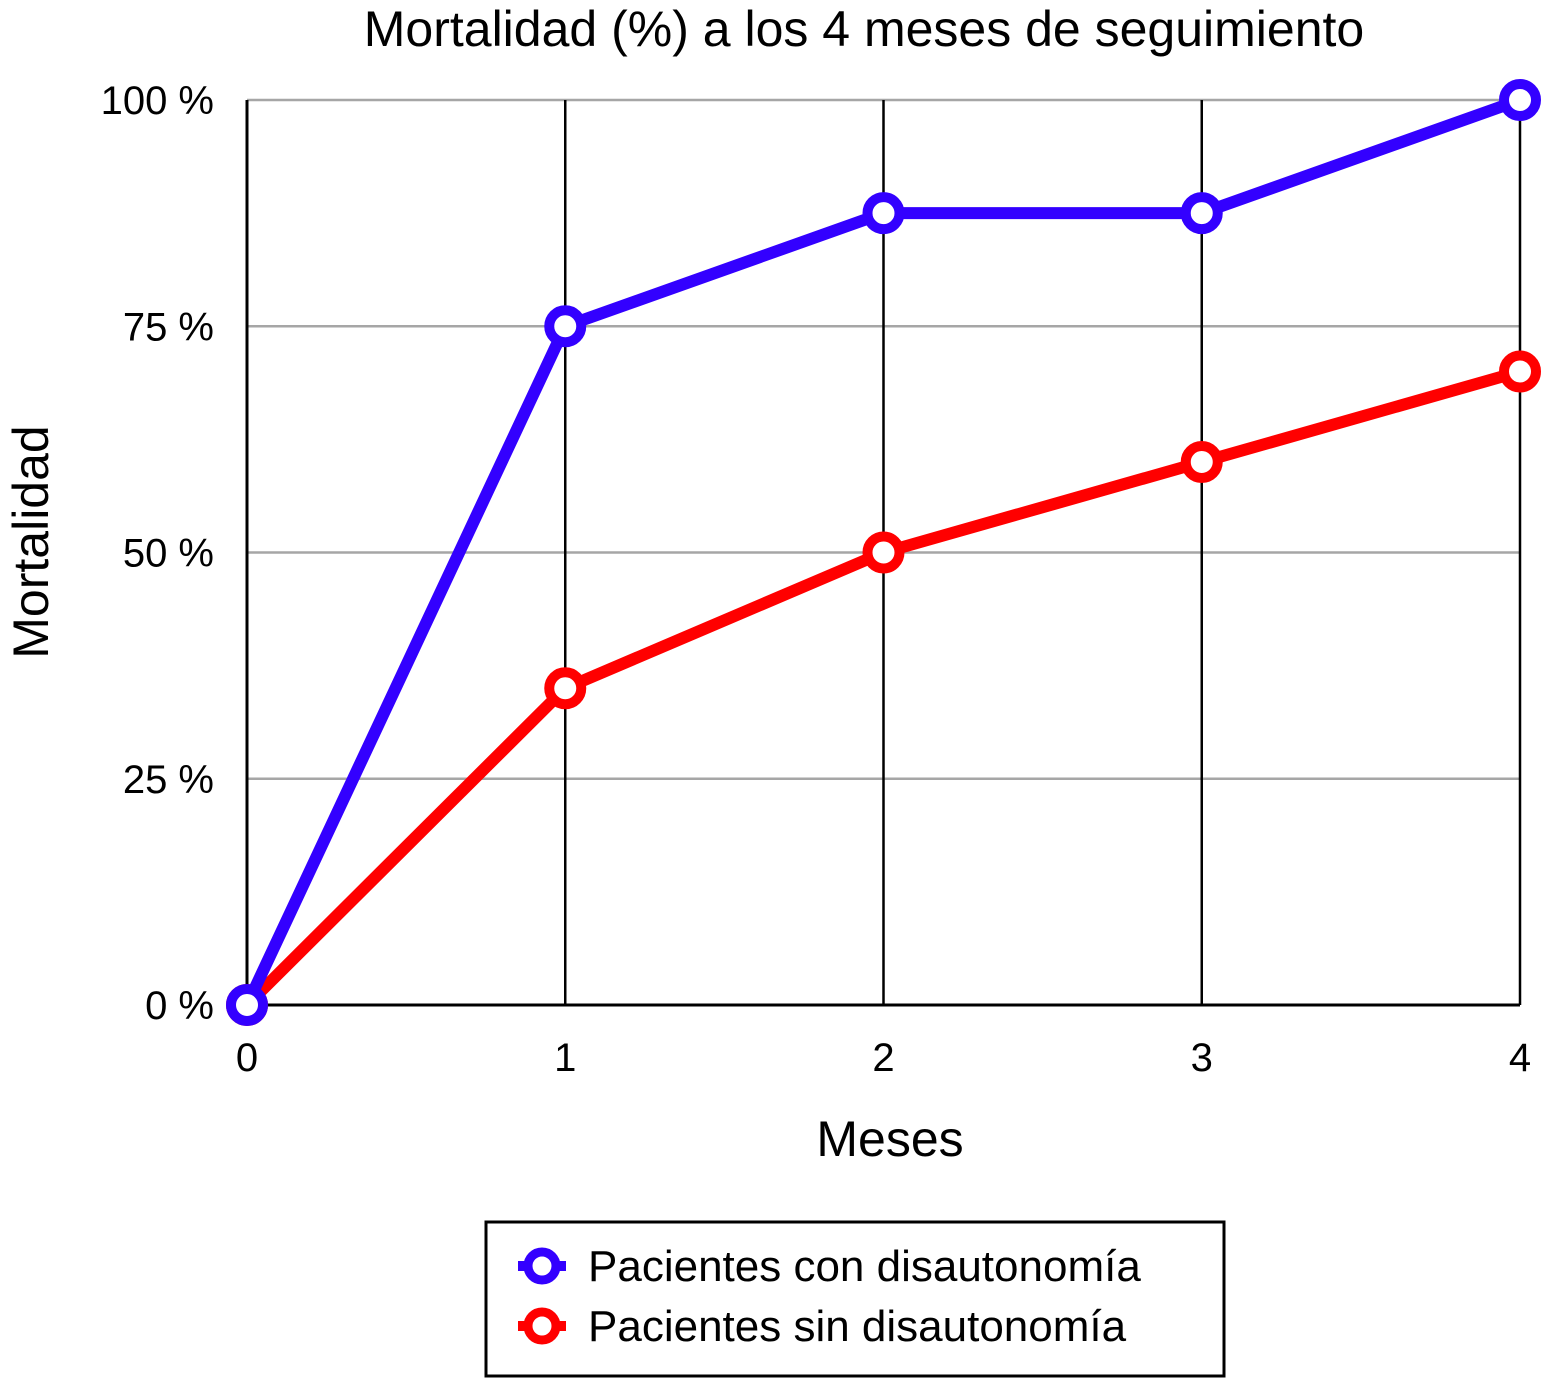 This screenshot has height=1378, width=1549. What do you see at coordinates (864, 1266) in the screenshot?
I see `legend-label-series-1: Pacientes con disautonomía` at bounding box center [864, 1266].